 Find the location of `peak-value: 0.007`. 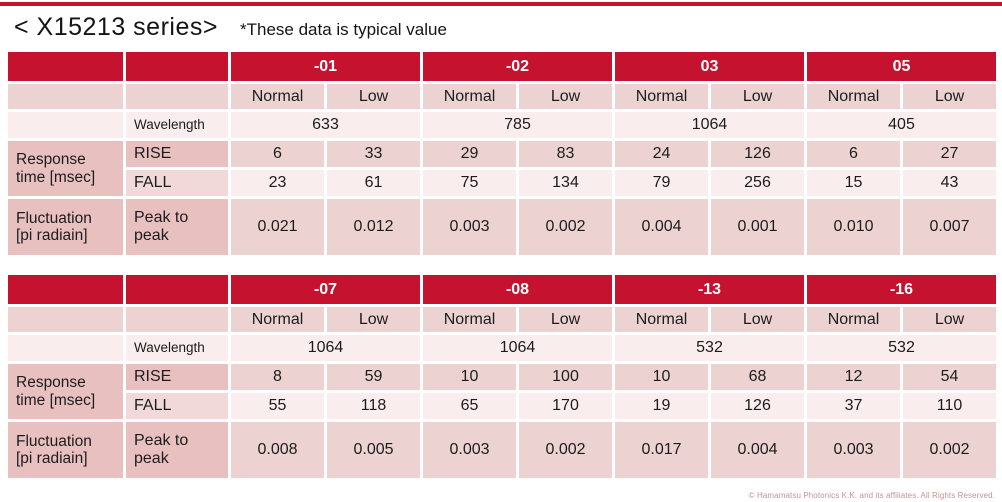

peak-value: 0.007 is located at coordinates (949, 227).